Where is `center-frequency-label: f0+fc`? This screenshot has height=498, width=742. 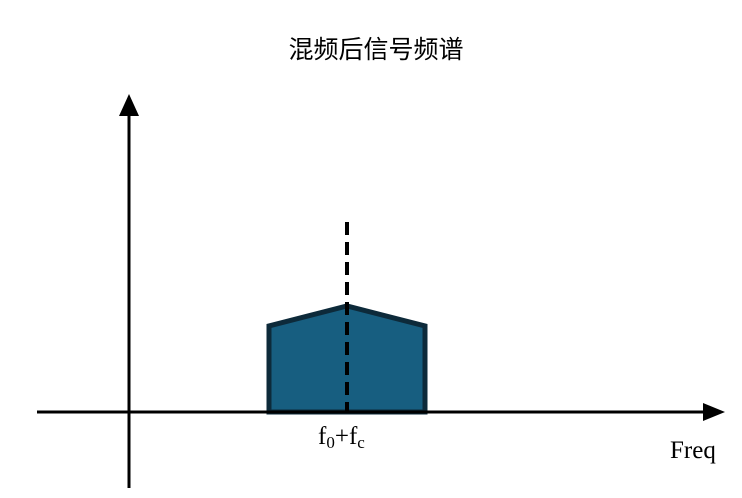
center-frequency-label: f0+fc is located at coordinates (341, 437).